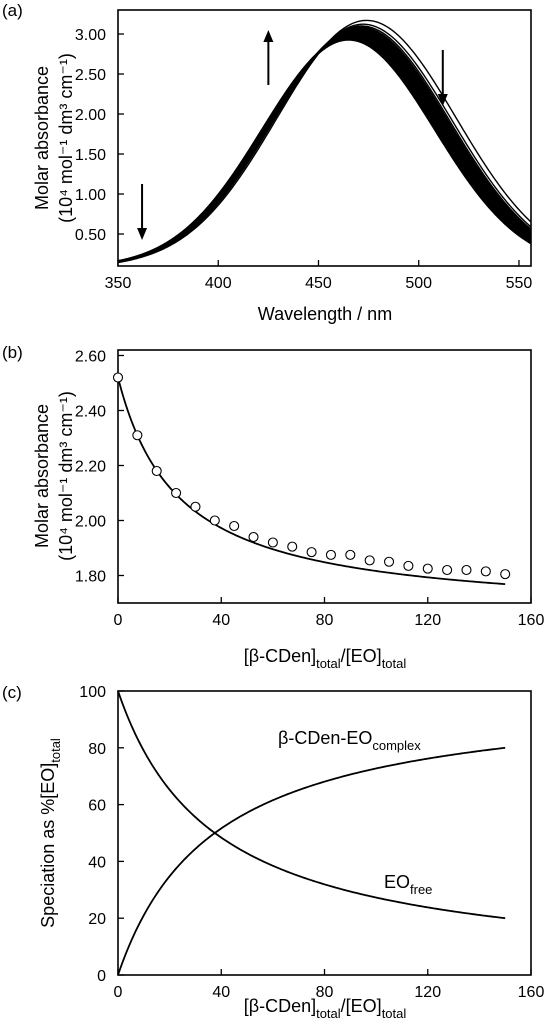 This screenshot has width=550, height=1024. Describe the element at coordinates (12, 352) in the screenshot. I see `panel-b-label: (b)` at that location.